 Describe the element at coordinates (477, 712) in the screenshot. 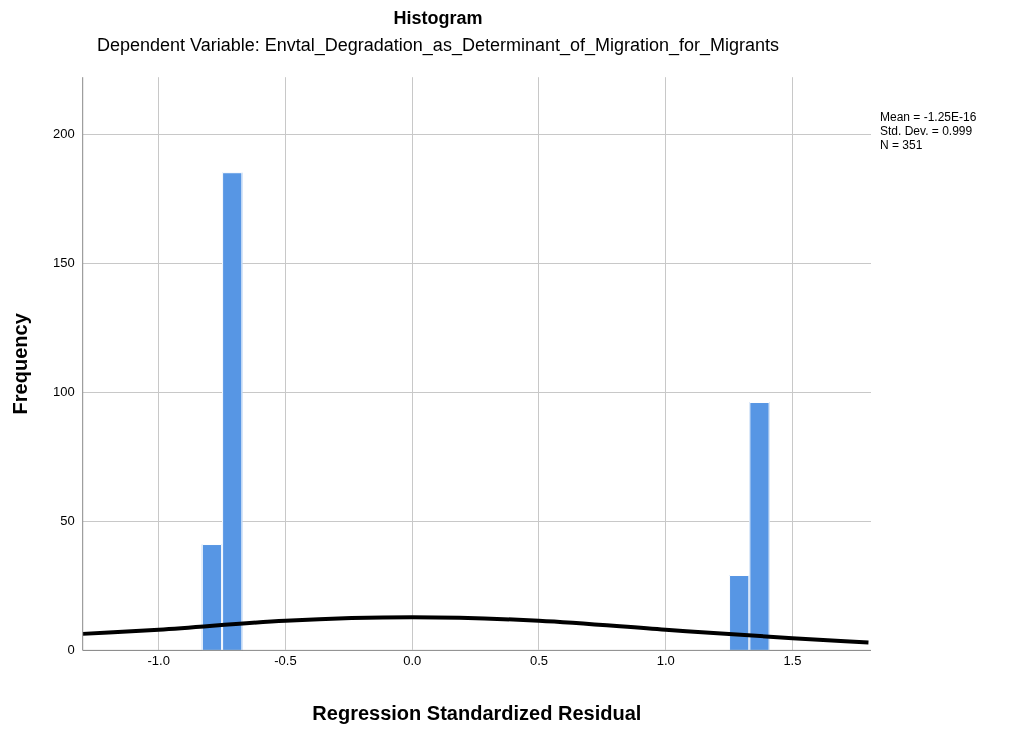

I see `x-axis-title: Regression Standardized Residual` at that location.